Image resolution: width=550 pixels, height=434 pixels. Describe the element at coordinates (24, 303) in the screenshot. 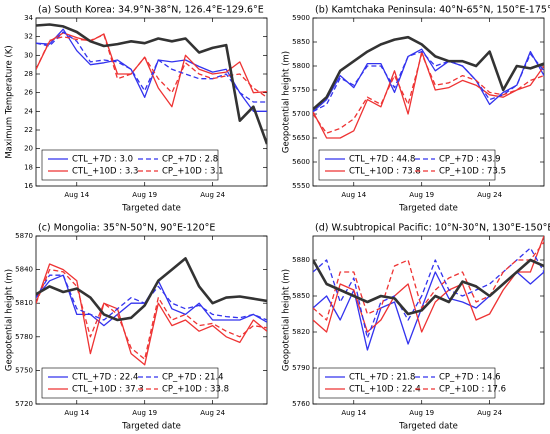

I see `y-tick-label: 5810` at that location.